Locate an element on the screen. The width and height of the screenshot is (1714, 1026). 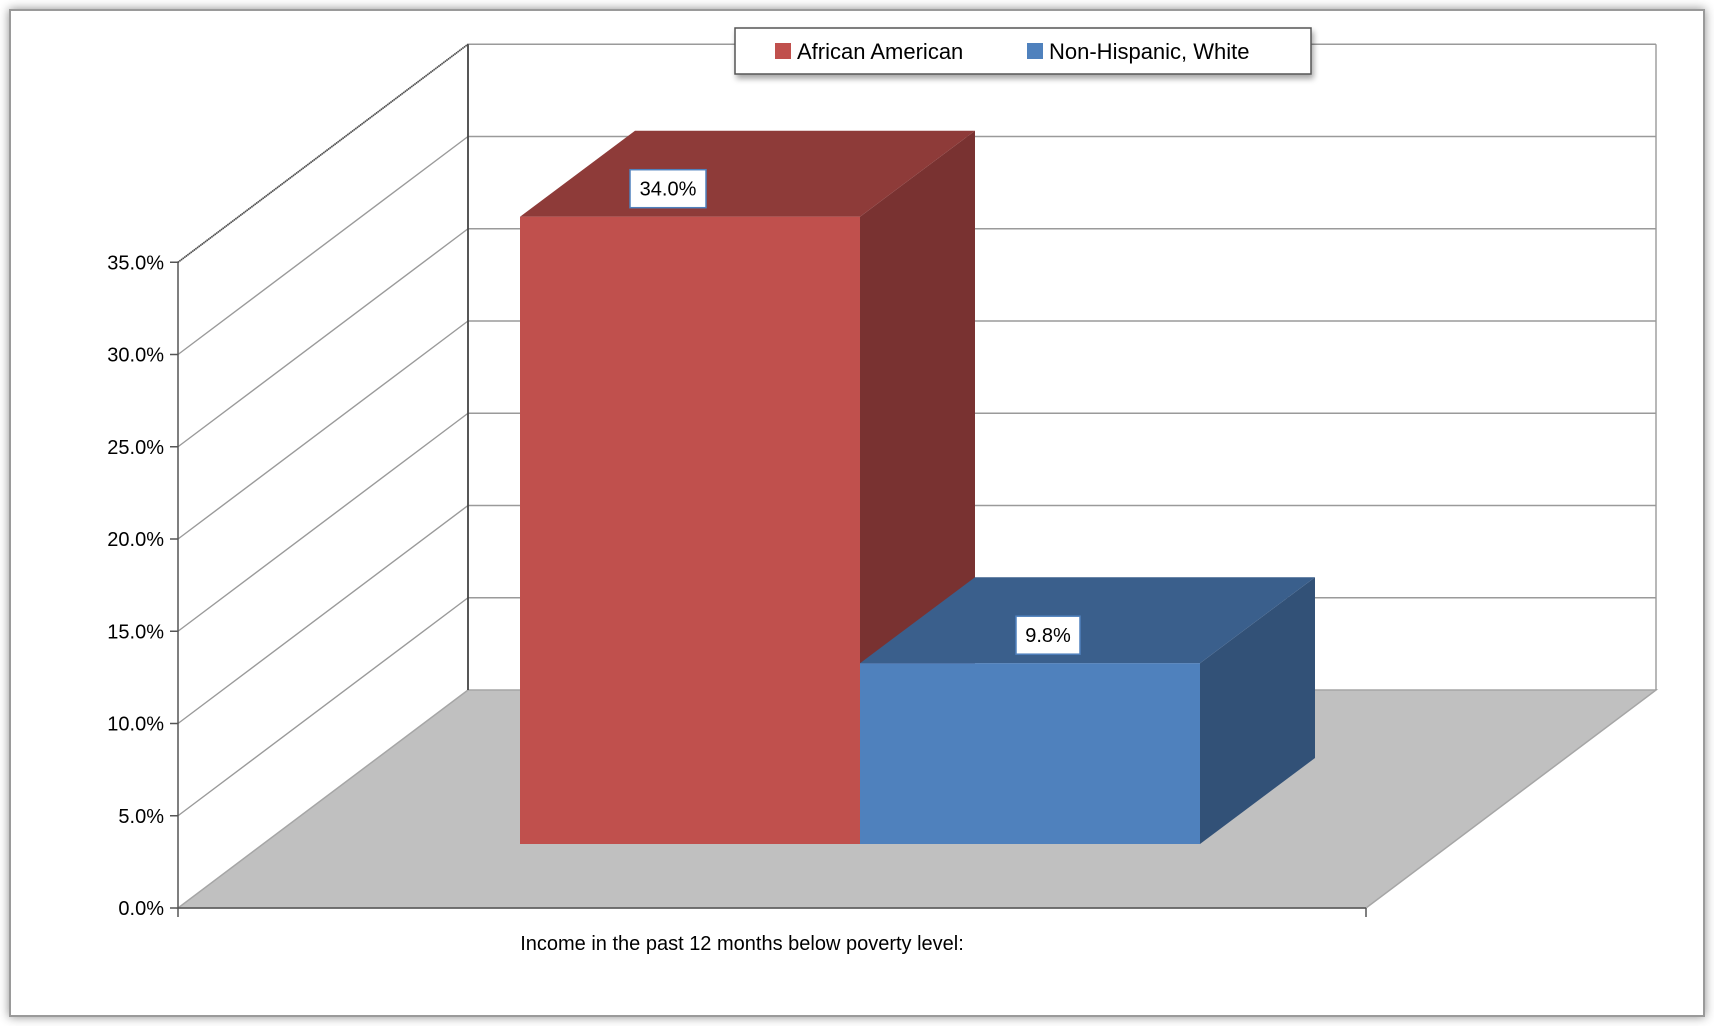
legend: African American Non-Hispanic, White is located at coordinates (1023, 51).